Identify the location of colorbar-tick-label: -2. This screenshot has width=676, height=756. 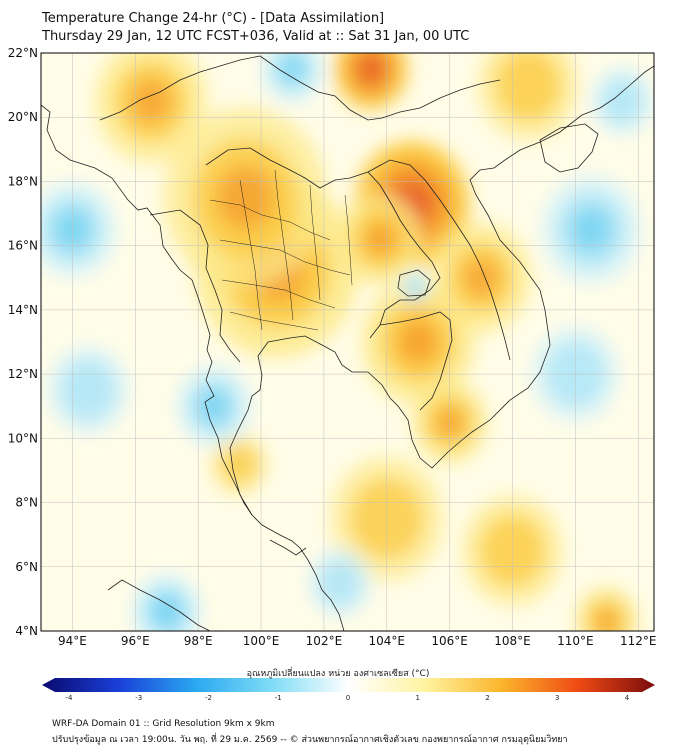
(208, 698).